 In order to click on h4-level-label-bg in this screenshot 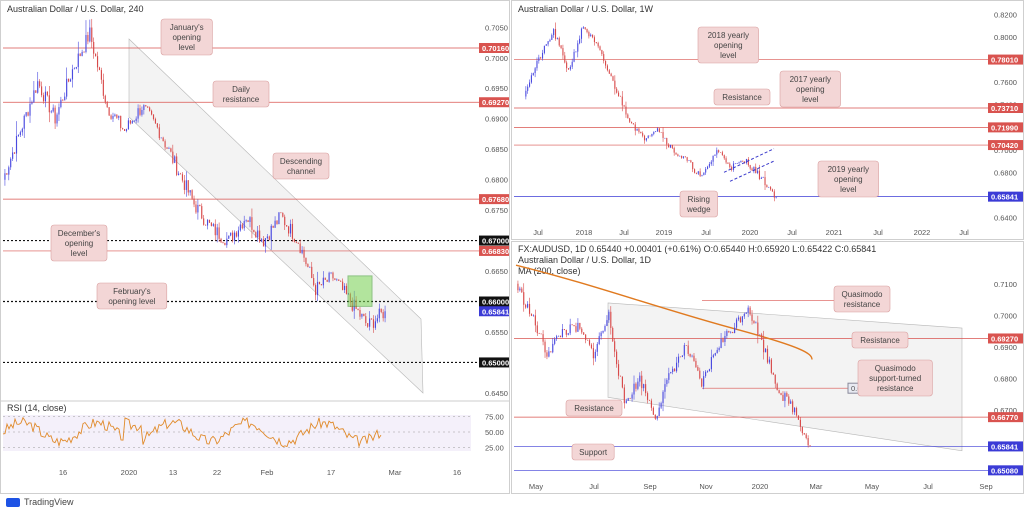, I will do `click(494, 250)`.